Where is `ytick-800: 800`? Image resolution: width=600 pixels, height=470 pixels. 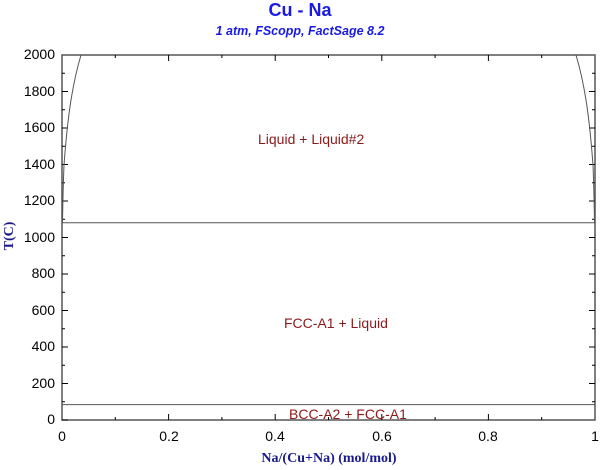
ytick-800: 800 is located at coordinates (43, 273).